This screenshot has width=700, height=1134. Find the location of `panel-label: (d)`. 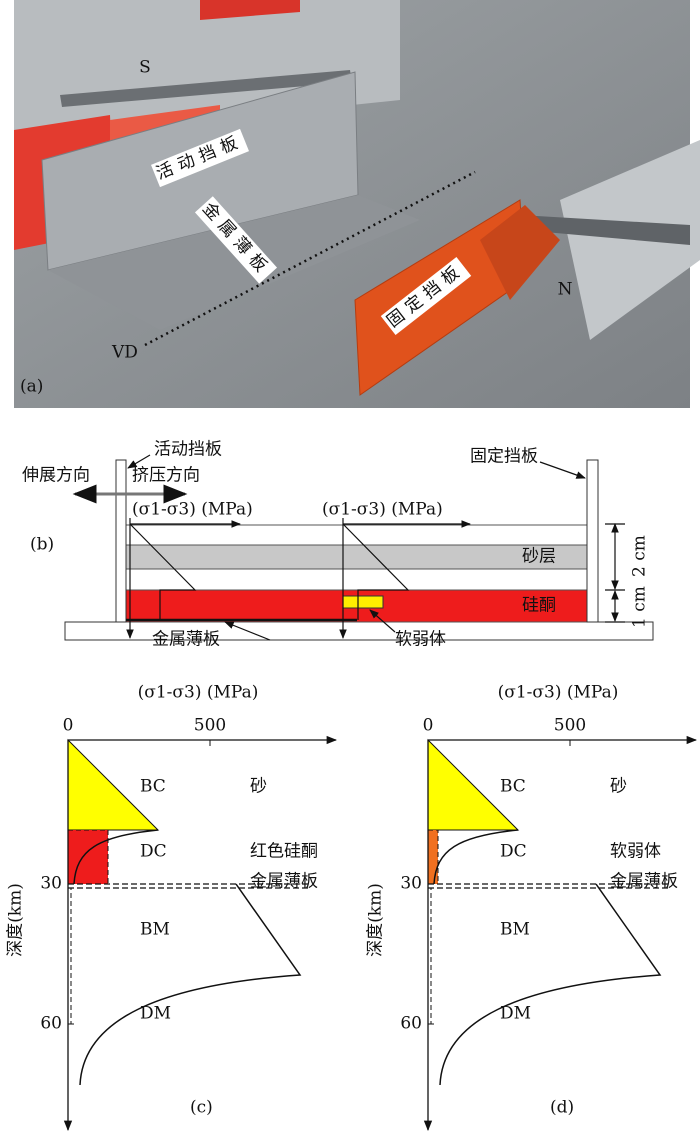

panel-label: (d) is located at coordinates (562, 1108).